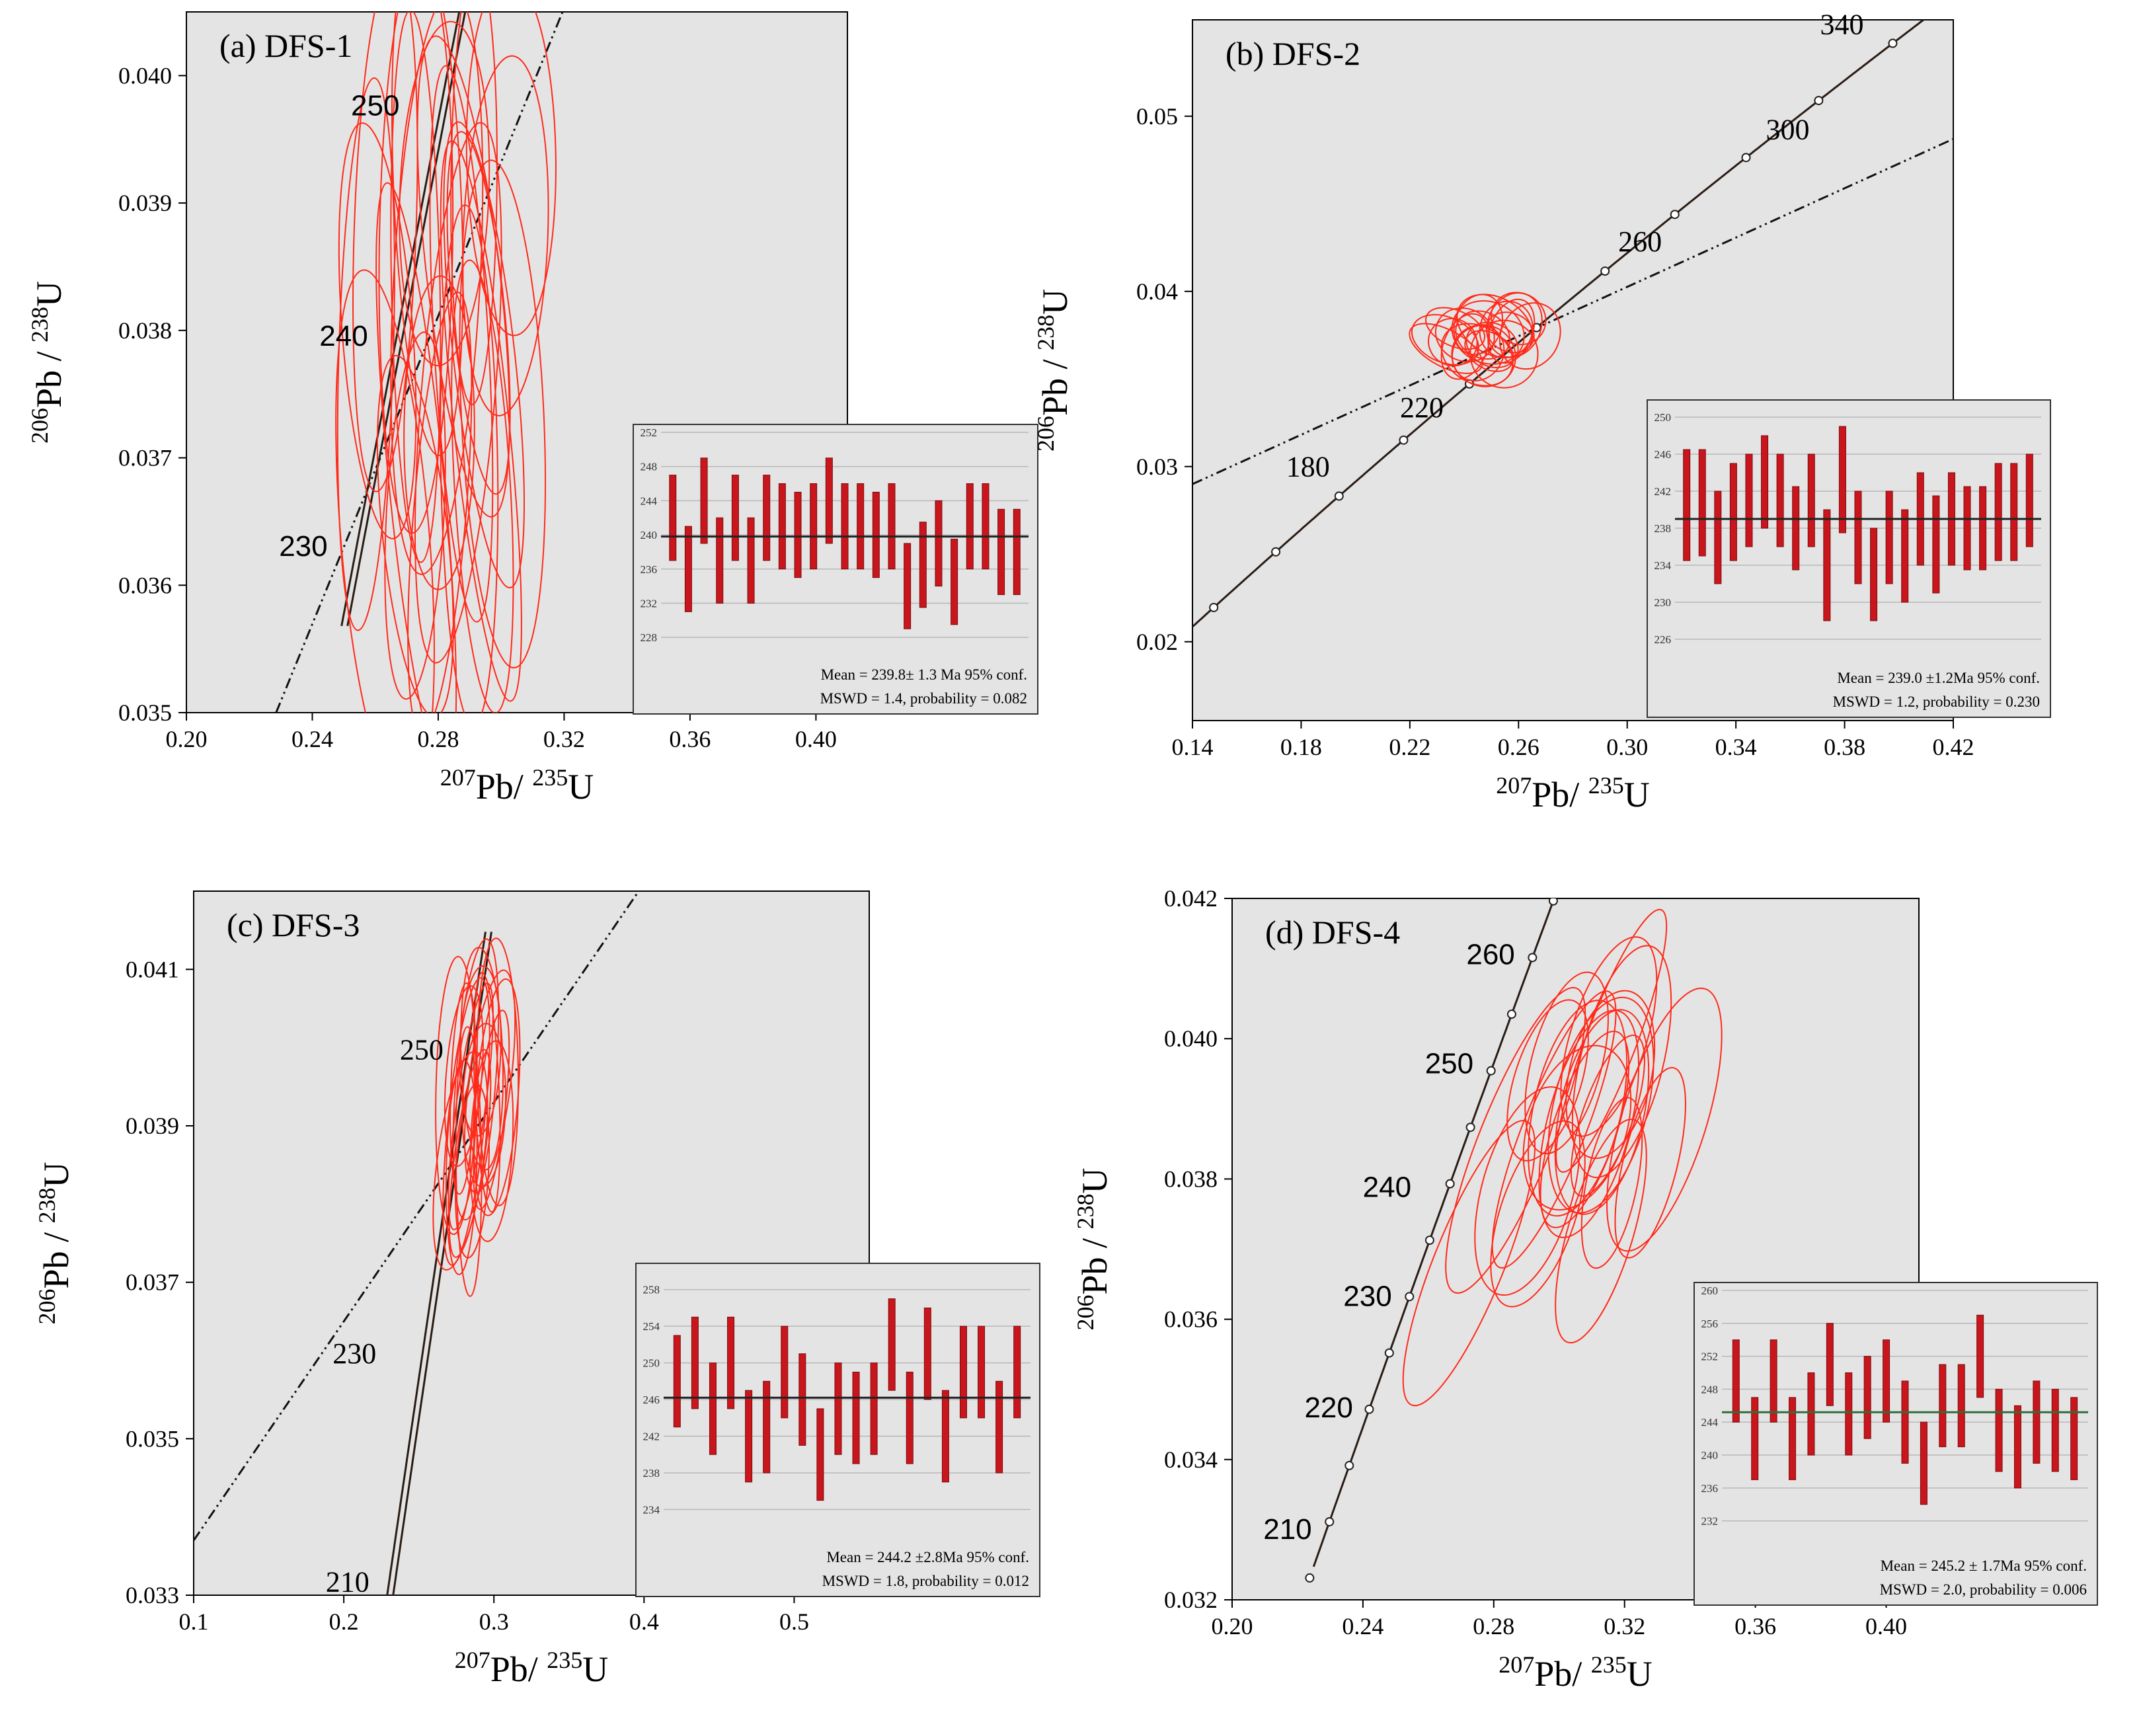  What do you see at coordinates (1663, 565) in the screenshot?
I see `inset-y-tick-label: 234` at bounding box center [1663, 565].